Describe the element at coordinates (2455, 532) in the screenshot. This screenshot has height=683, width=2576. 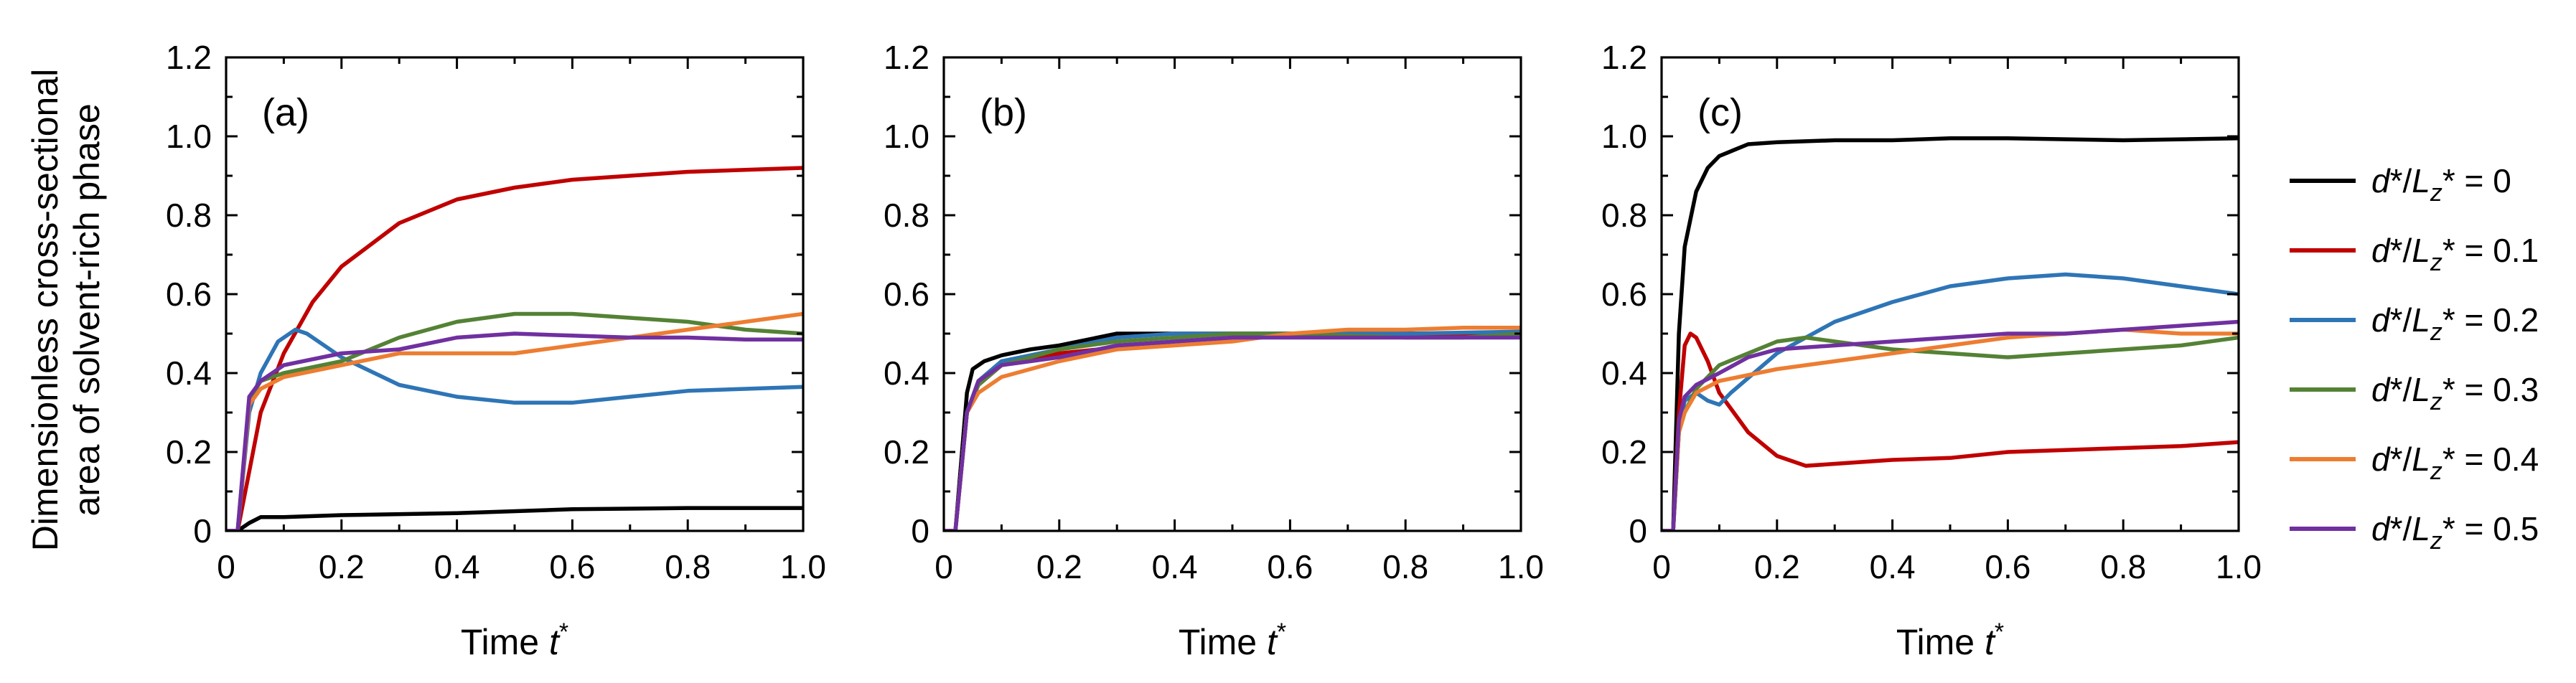
I see `legend-label: d*/Lz* = 0.5` at that location.